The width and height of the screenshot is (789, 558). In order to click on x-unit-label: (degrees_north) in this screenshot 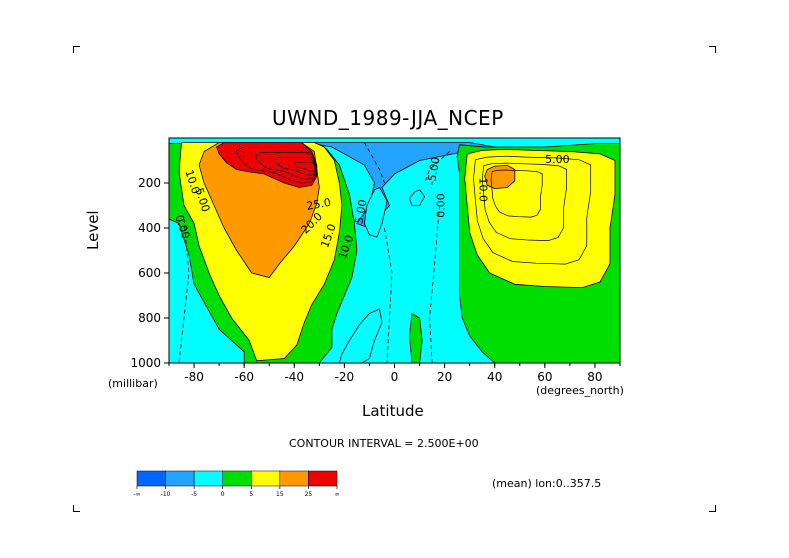, I will do `click(580, 390)`.